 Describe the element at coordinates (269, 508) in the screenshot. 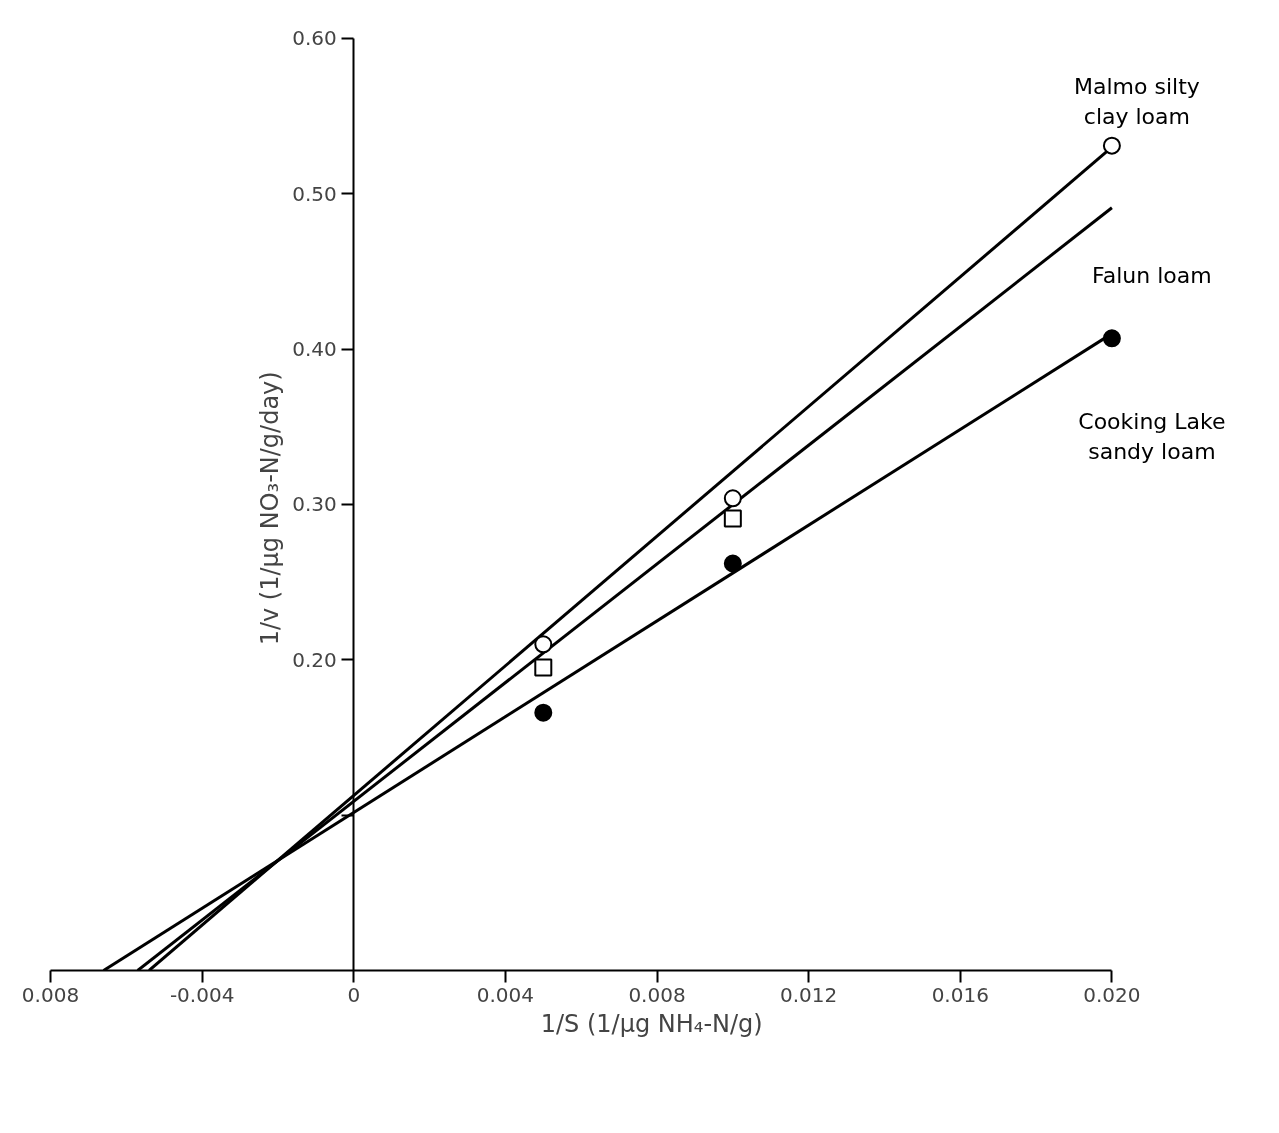

I see `y-axis-title: 1/v (1/µg NO₃-N/g/day)` at that location.